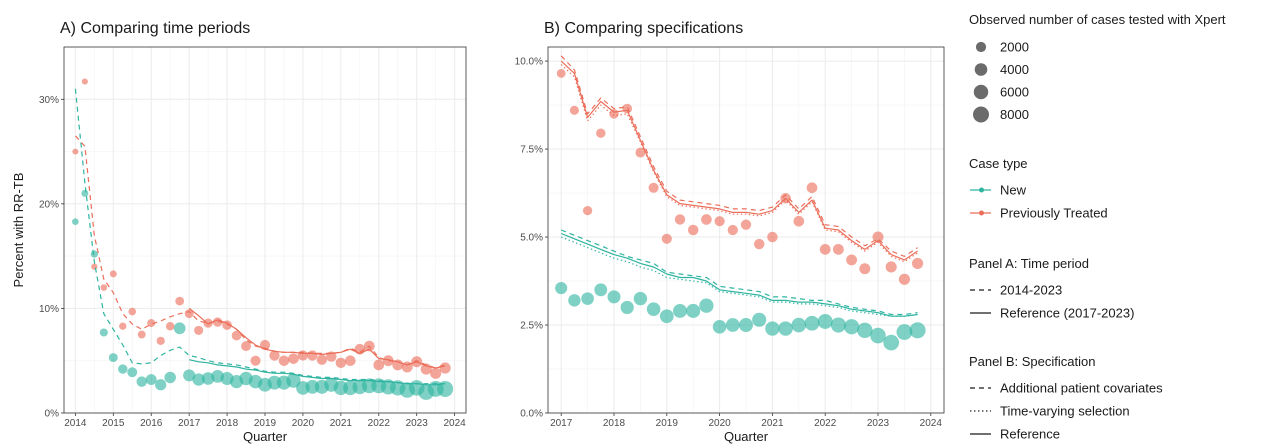 This screenshot has height=444, width=1287. Describe the element at coordinates (561, 423) in the screenshot. I see `x-tick-label: 2017` at that location.